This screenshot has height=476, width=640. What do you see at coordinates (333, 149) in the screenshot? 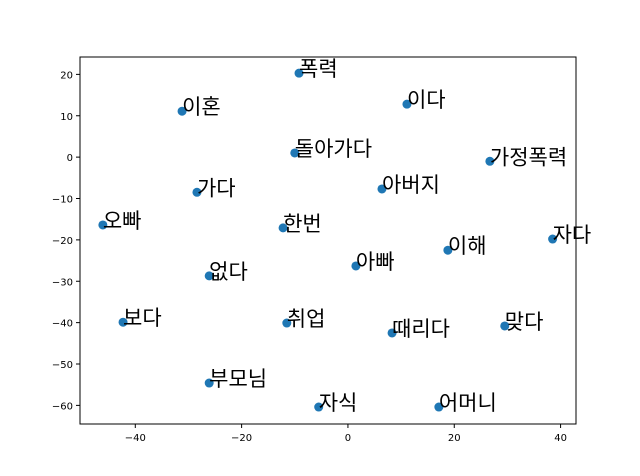
I see `point-label: 돌아가다` at bounding box center [333, 149].